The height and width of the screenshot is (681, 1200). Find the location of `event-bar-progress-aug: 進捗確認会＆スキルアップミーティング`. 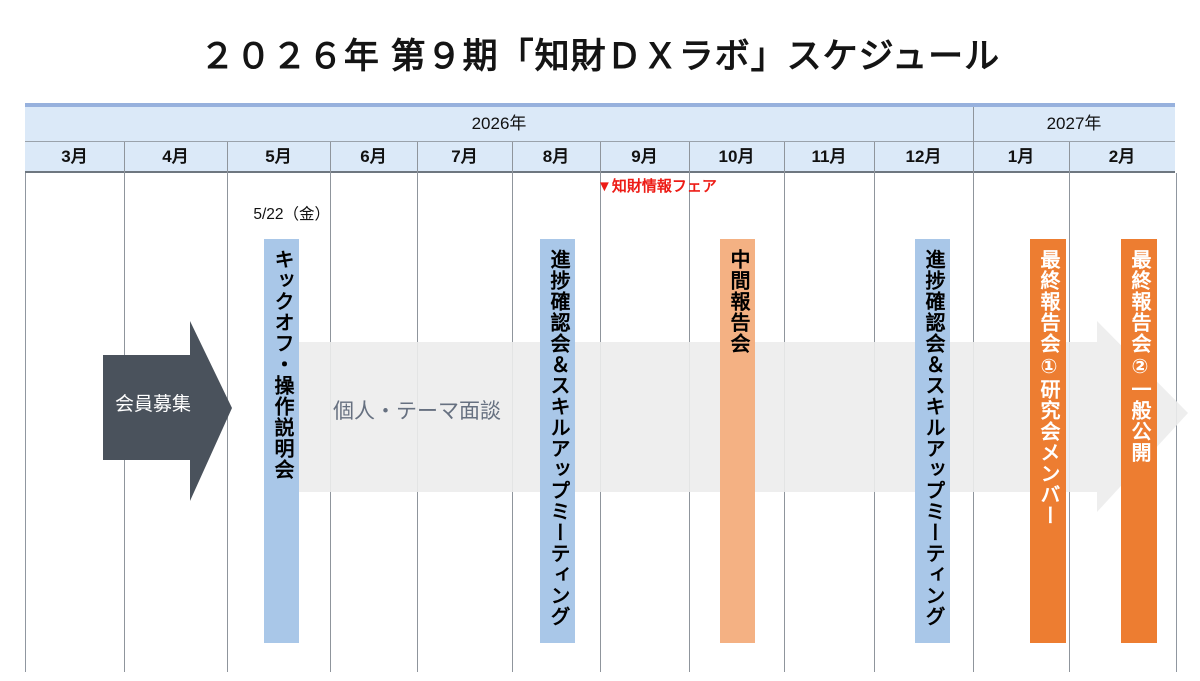

event-bar-progress-aug: 進捗確認会＆スキルアップミーティング is located at coordinates (557, 441).